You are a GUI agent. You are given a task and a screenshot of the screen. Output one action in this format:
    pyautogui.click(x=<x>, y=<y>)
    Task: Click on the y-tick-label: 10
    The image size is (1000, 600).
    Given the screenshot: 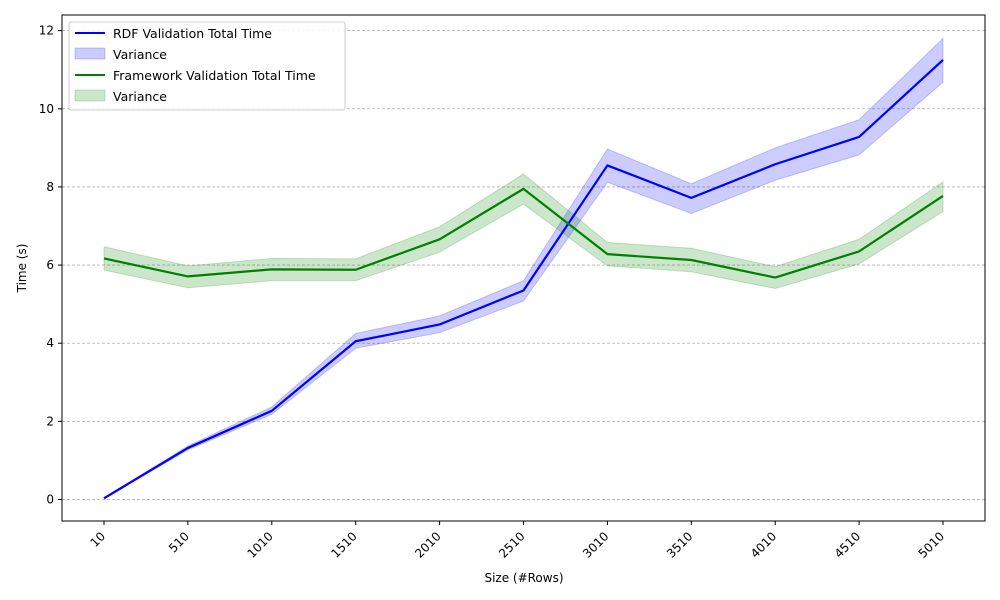 What is the action you would take?
    pyautogui.click(x=46, y=109)
    